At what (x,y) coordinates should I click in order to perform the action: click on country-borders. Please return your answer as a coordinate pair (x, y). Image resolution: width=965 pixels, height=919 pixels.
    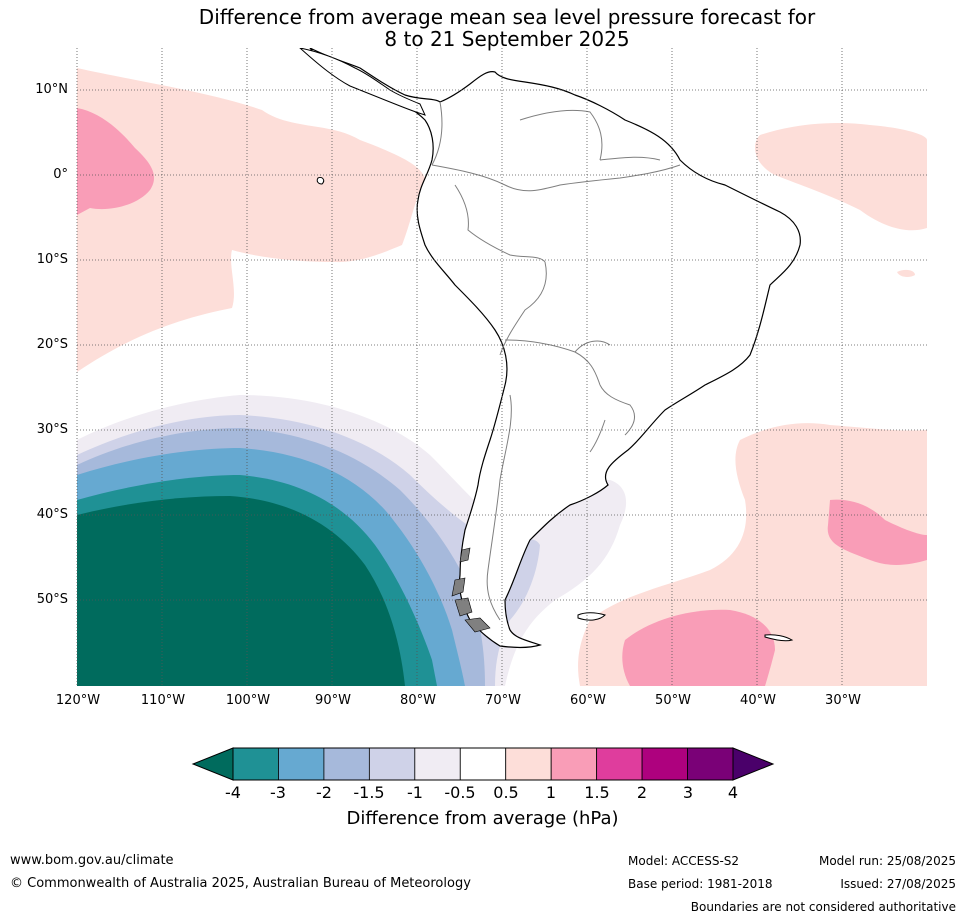
    Looking at the image, I should click on (556, 361).